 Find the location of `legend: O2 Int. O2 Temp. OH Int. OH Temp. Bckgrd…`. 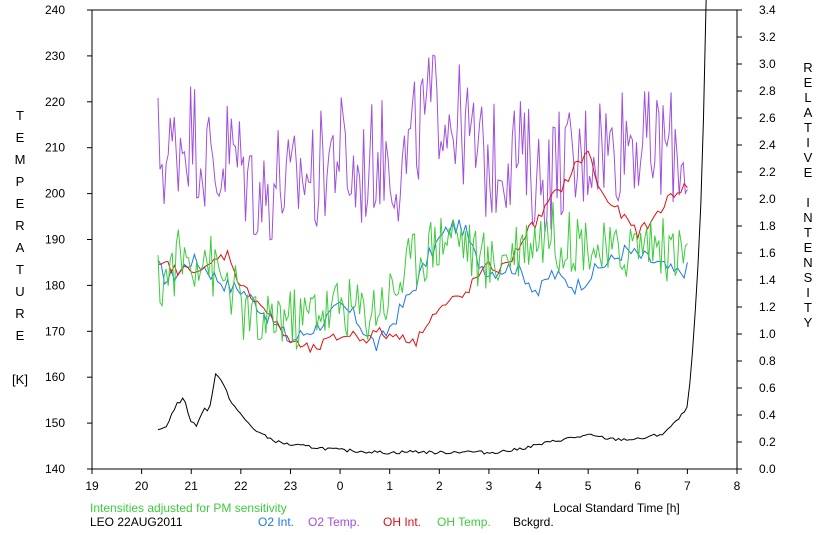

legend: O2 Int. O2 Temp. OH Int. OH Temp. Bckgrd… is located at coordinates (406, 522).